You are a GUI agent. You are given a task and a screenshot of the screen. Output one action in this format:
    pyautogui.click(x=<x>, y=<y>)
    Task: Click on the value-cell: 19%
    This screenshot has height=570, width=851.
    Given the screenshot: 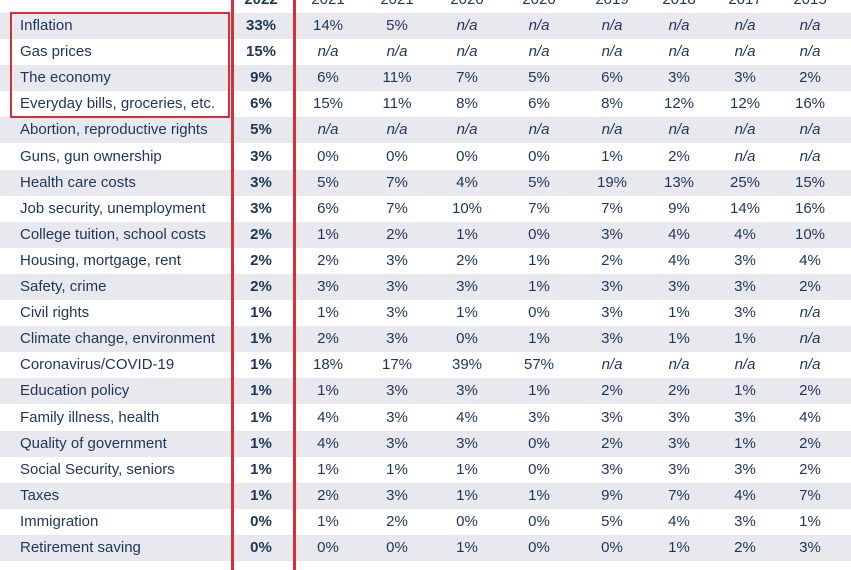 What is the action you would take?
    pyautogui.click(x=612, y=182)
    